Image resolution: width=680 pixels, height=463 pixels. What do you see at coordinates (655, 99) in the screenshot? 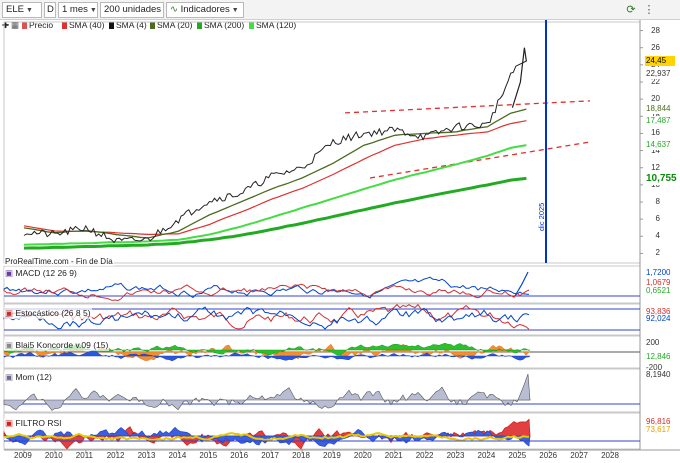
I see `y-tick-label: 20` at bounding box center [655, 99].